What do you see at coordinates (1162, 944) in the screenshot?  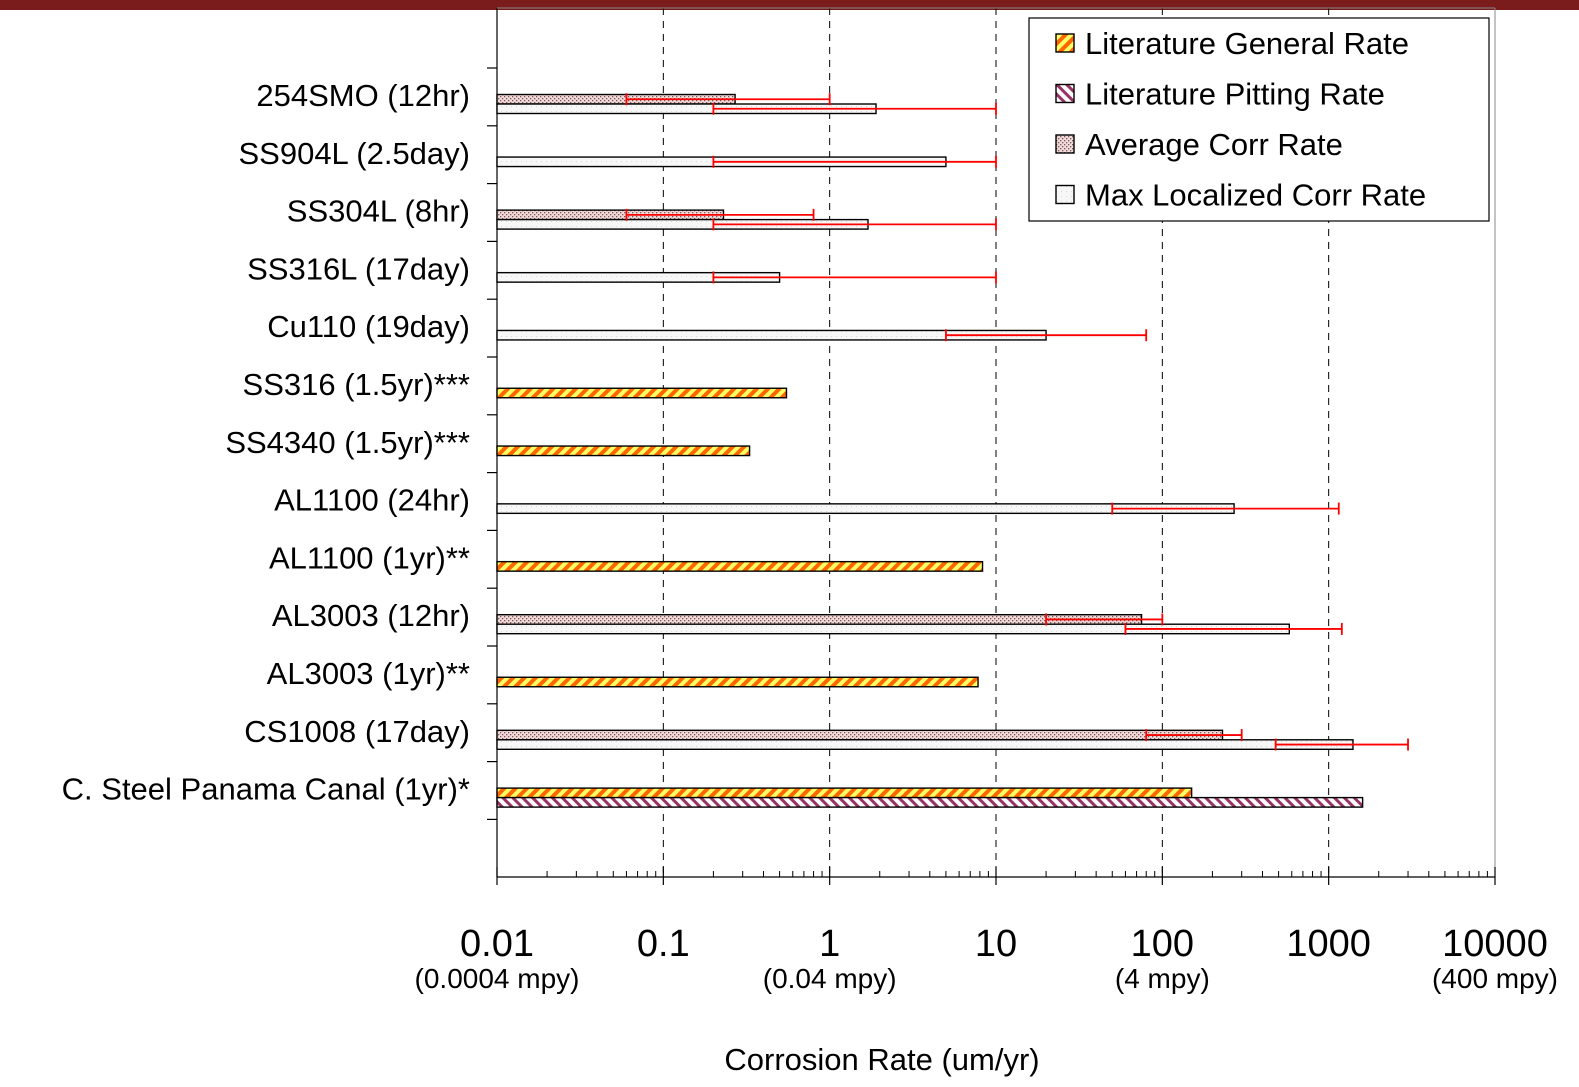 I see `x-tick-label: 100` at bounding box center [1162, 944].